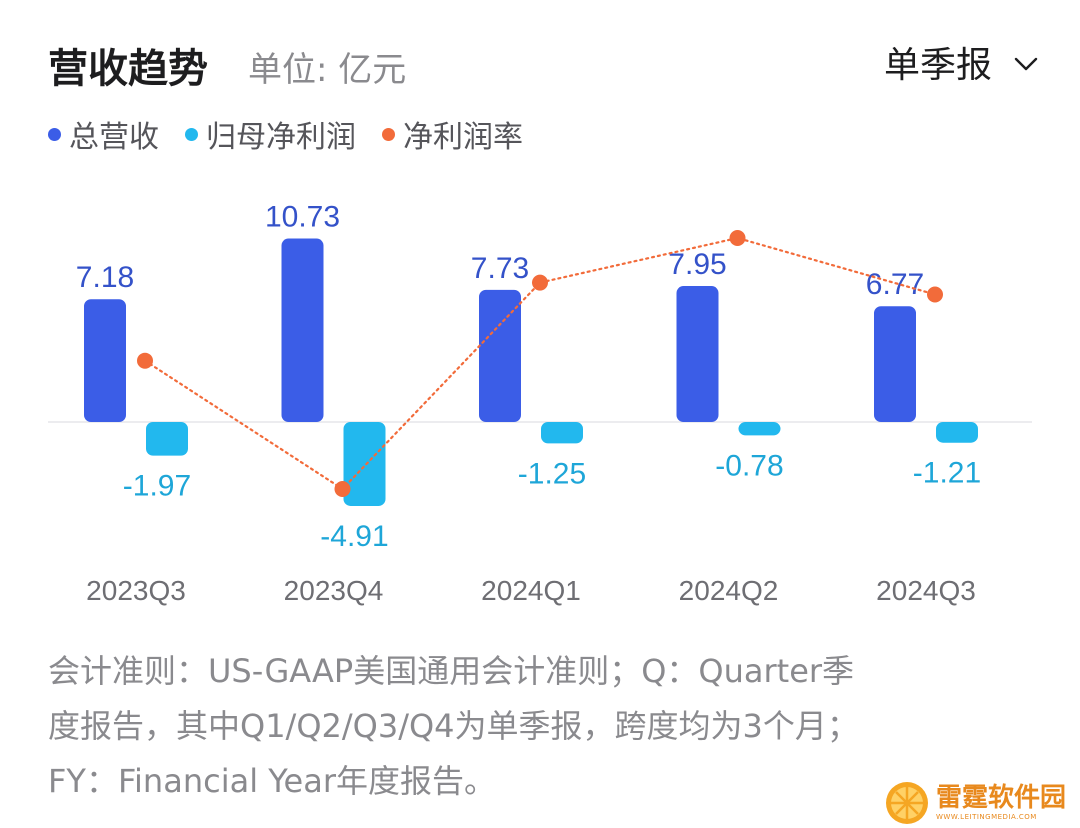 This screenshot has width=1080, height=828. Describe the element at coordinates (1001, 798) in the screenshot. I see `watermark-name: 雷霆软件园` at that location.